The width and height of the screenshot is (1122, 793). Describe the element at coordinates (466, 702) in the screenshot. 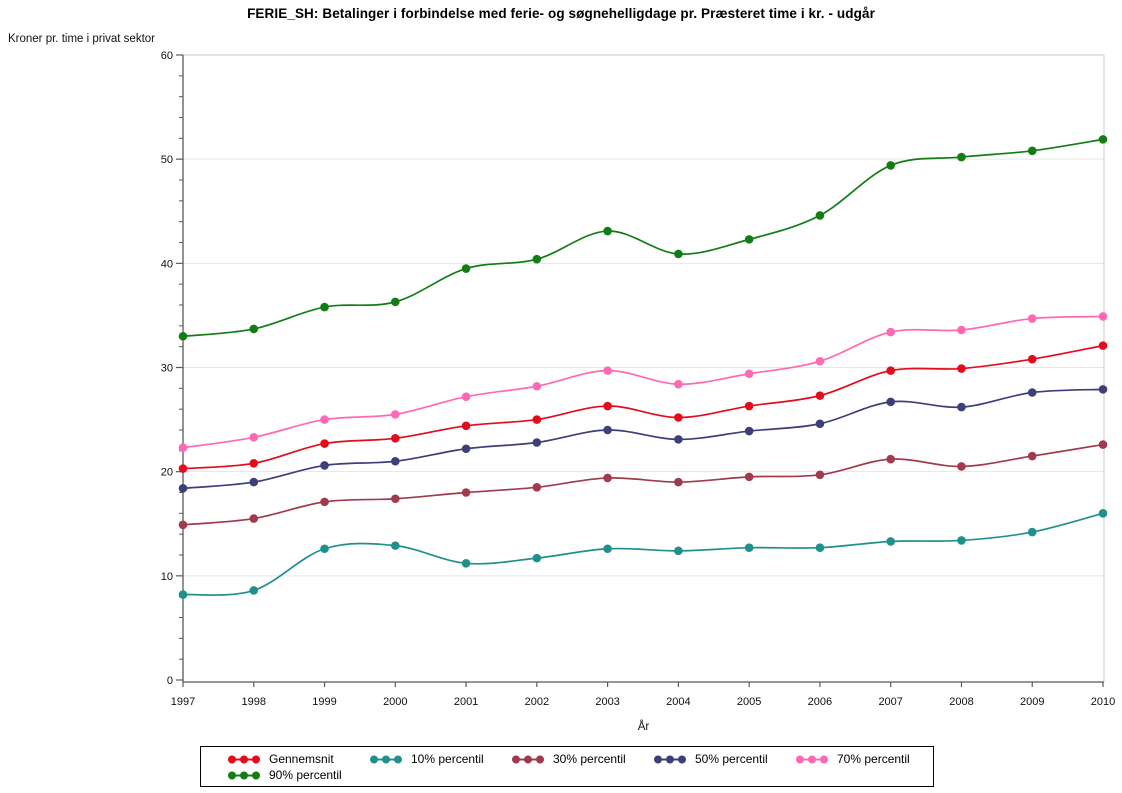

I see `x-tick-label: 2001` at that location.